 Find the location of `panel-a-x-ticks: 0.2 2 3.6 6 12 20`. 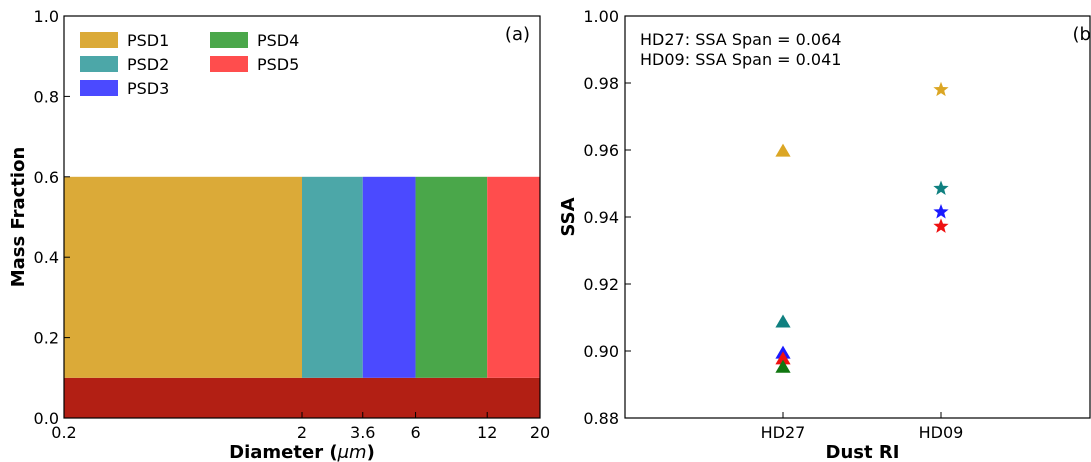

panel-a-x-ticks: 0.2 2 3.6 6 12 20 is located at coordinates (300, 427).